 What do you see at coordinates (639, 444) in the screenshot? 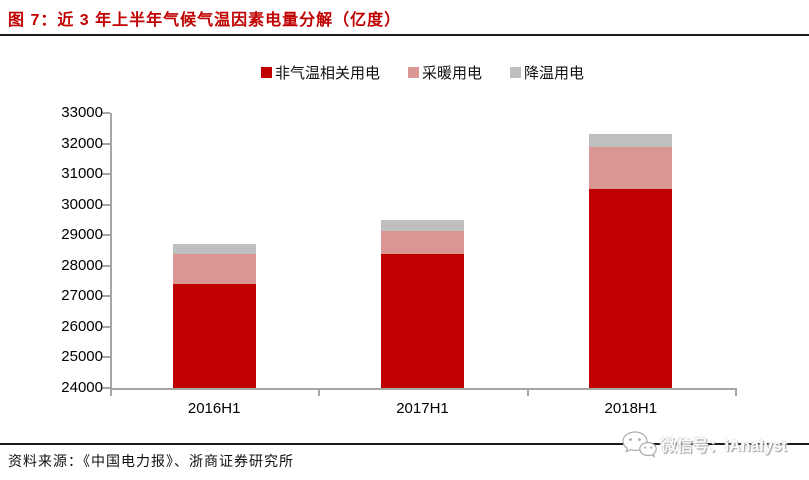
I see `wechat-icon` at bounding box center [639, 444].